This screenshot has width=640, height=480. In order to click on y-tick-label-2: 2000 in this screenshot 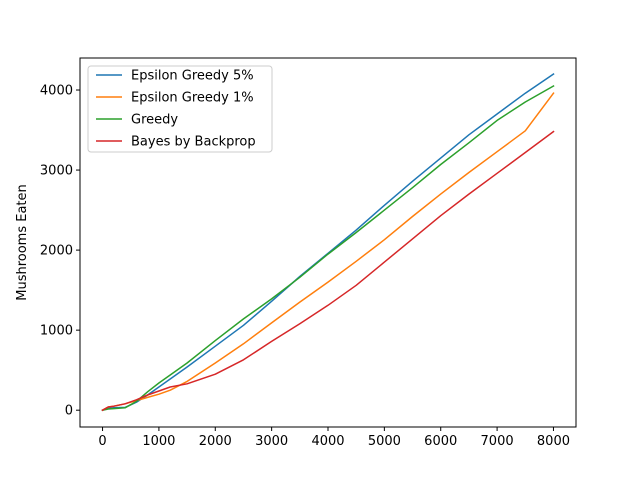, I will do `click(56, 251)`.